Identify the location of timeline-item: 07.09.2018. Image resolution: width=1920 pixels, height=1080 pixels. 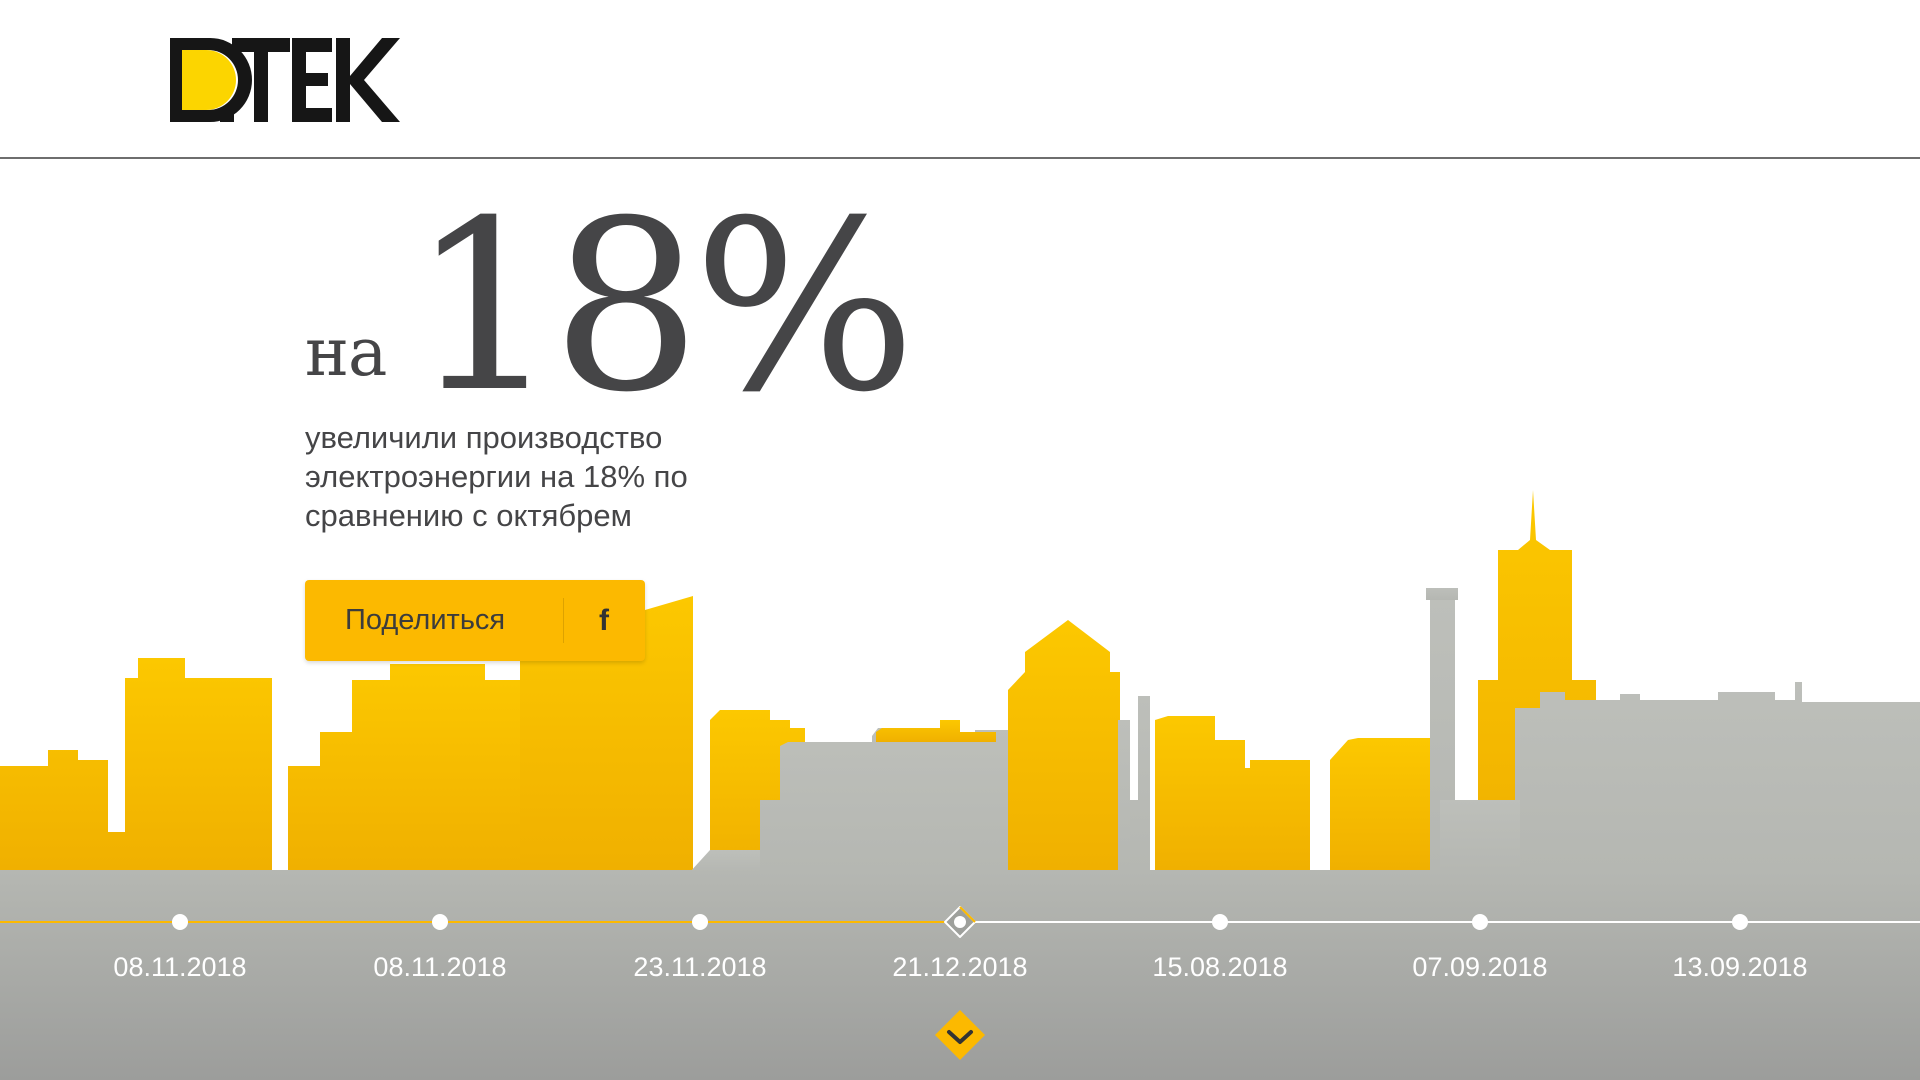
(1480, 927).